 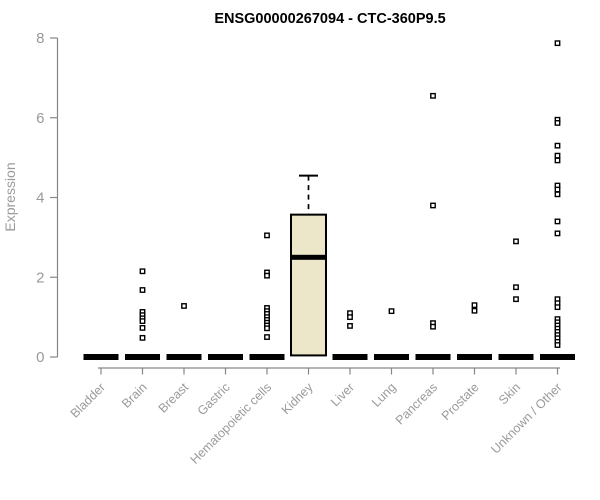 What do you see at coordinates (40, 118) in the screenshot?
I see `y-tick-label: 6` at bounding box center [40, 118].